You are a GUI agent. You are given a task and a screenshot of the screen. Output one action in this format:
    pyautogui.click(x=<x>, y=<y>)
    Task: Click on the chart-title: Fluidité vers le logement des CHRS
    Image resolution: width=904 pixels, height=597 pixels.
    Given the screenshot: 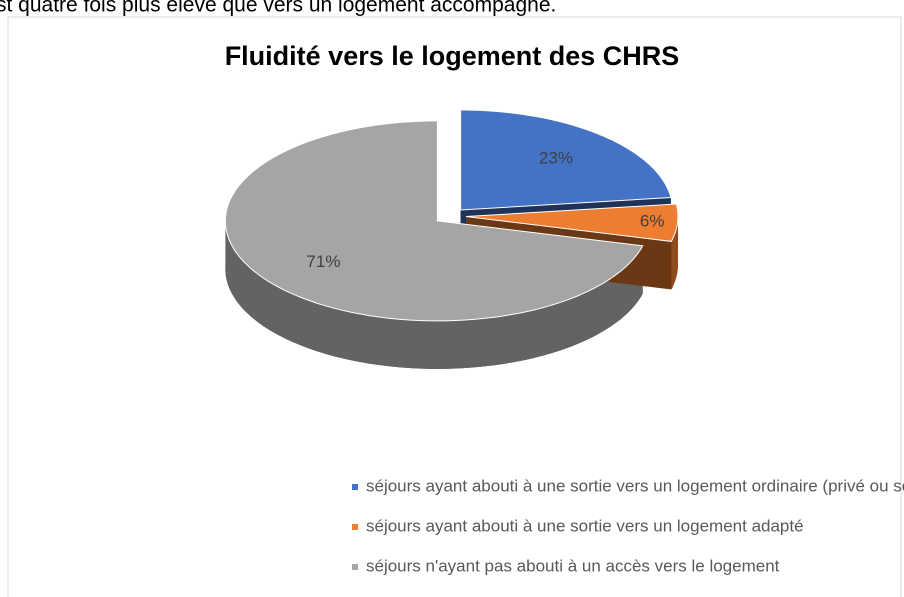 What is the action you would take?
    pyautogui.click(x=452, y=56)
    